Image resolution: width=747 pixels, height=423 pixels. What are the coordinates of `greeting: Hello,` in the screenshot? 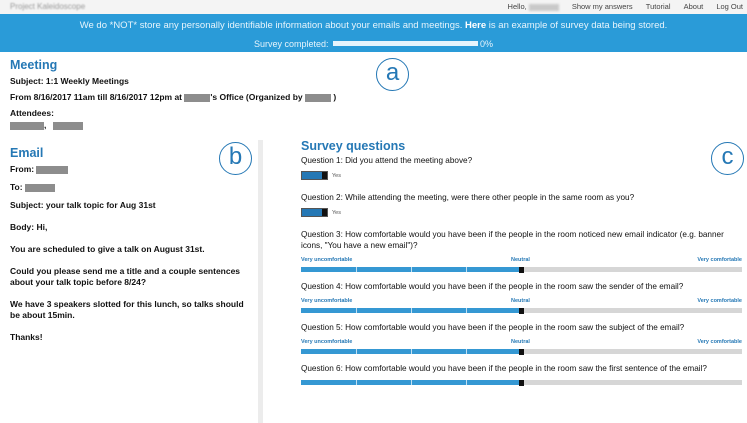 It's located at (533, 6).